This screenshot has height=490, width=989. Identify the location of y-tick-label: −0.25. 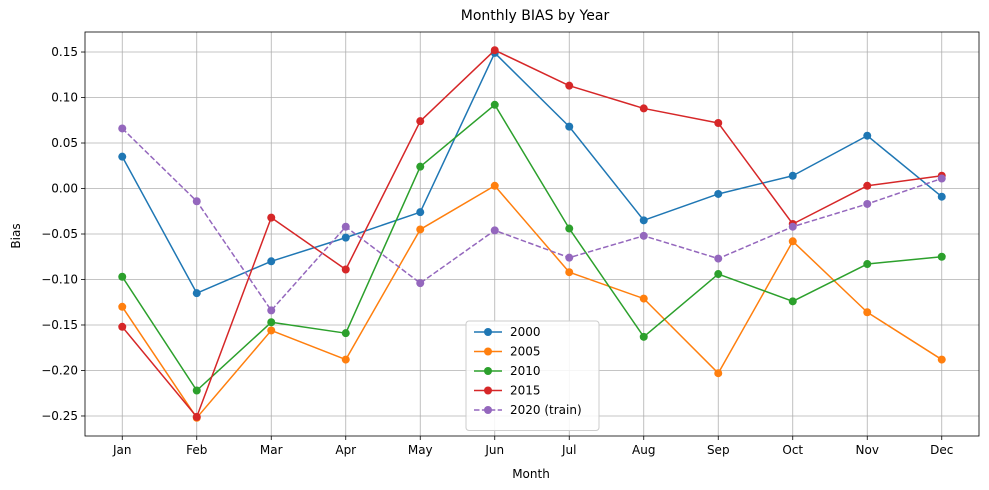
(59, 416).